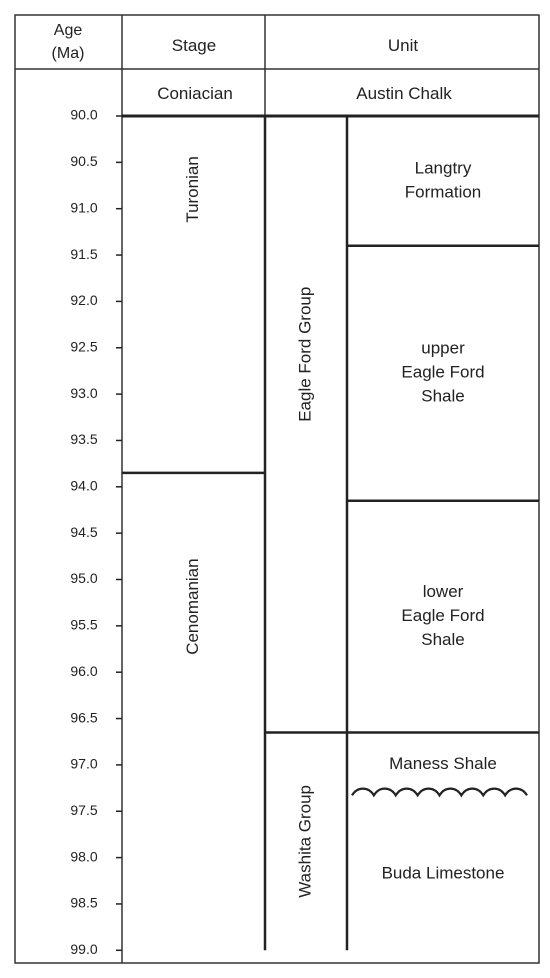 This screenshot has height=978, width=550. What do you see at coordinates (83, 161) in the screenshot?
I see `age-tick-label: 90.5` at bounding box center [83, 161].